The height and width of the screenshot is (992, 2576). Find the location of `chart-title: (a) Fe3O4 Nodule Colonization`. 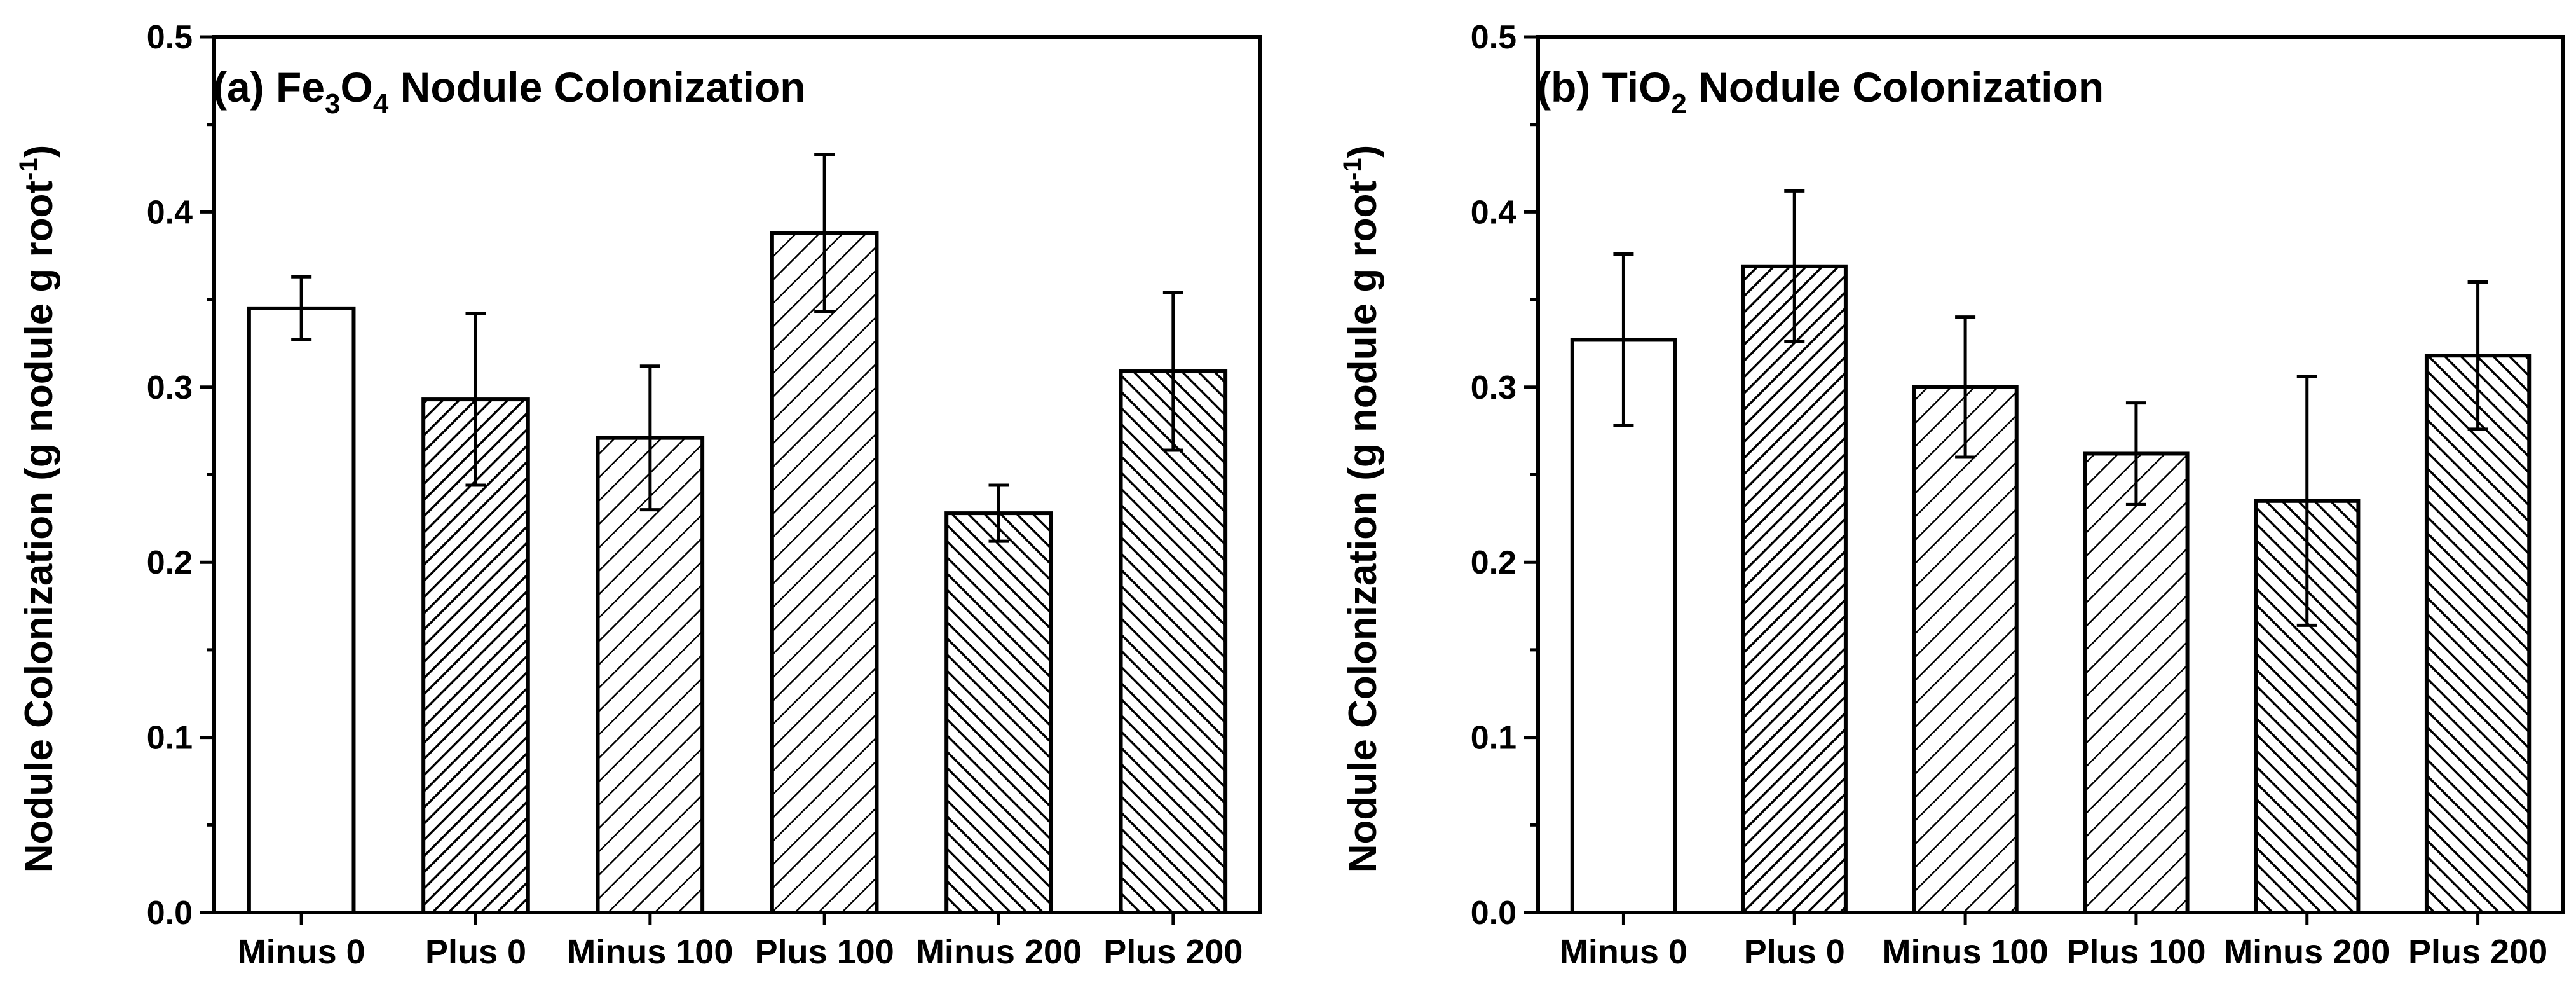

chart-title: (a) Fe3O4 Nodule Colonization is located at coordinates (509, 92).